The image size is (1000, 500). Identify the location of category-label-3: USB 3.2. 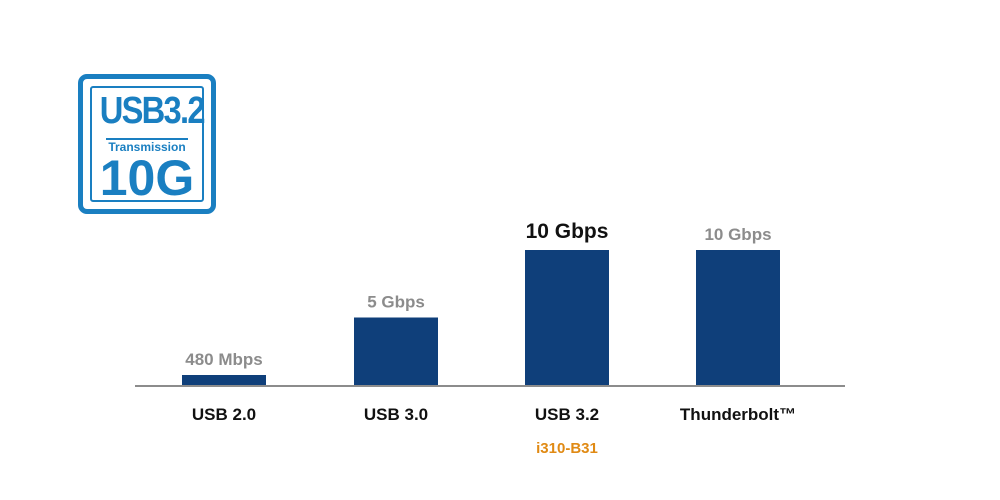
(567, 414).